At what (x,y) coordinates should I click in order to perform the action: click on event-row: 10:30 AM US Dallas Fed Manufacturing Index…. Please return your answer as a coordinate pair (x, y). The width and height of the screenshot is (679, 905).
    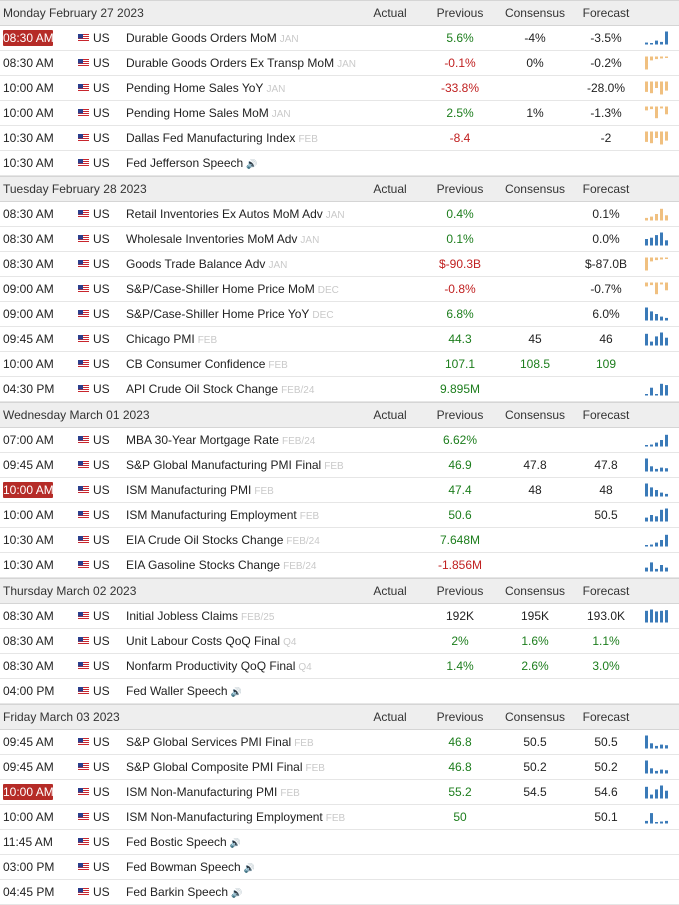
    Looking at the image, I should click on (339, 138).